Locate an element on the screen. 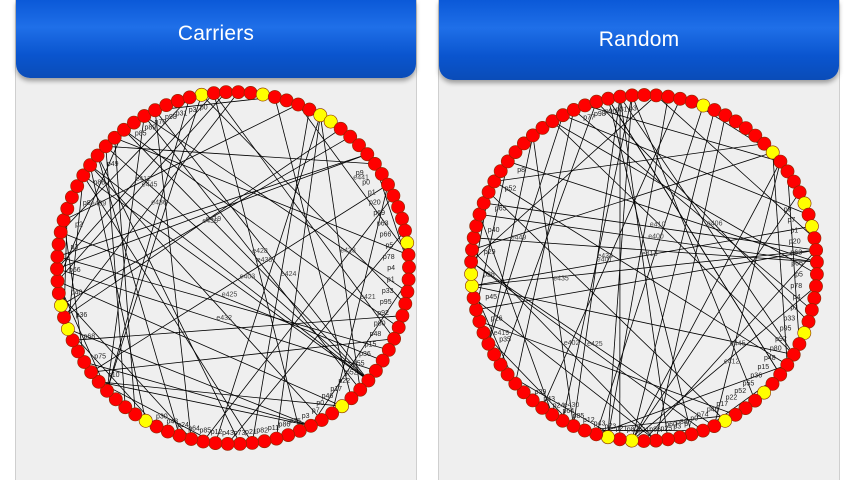 The image size is (854, 480). carriers-header: Carriers is located at coordinates (216, 39).